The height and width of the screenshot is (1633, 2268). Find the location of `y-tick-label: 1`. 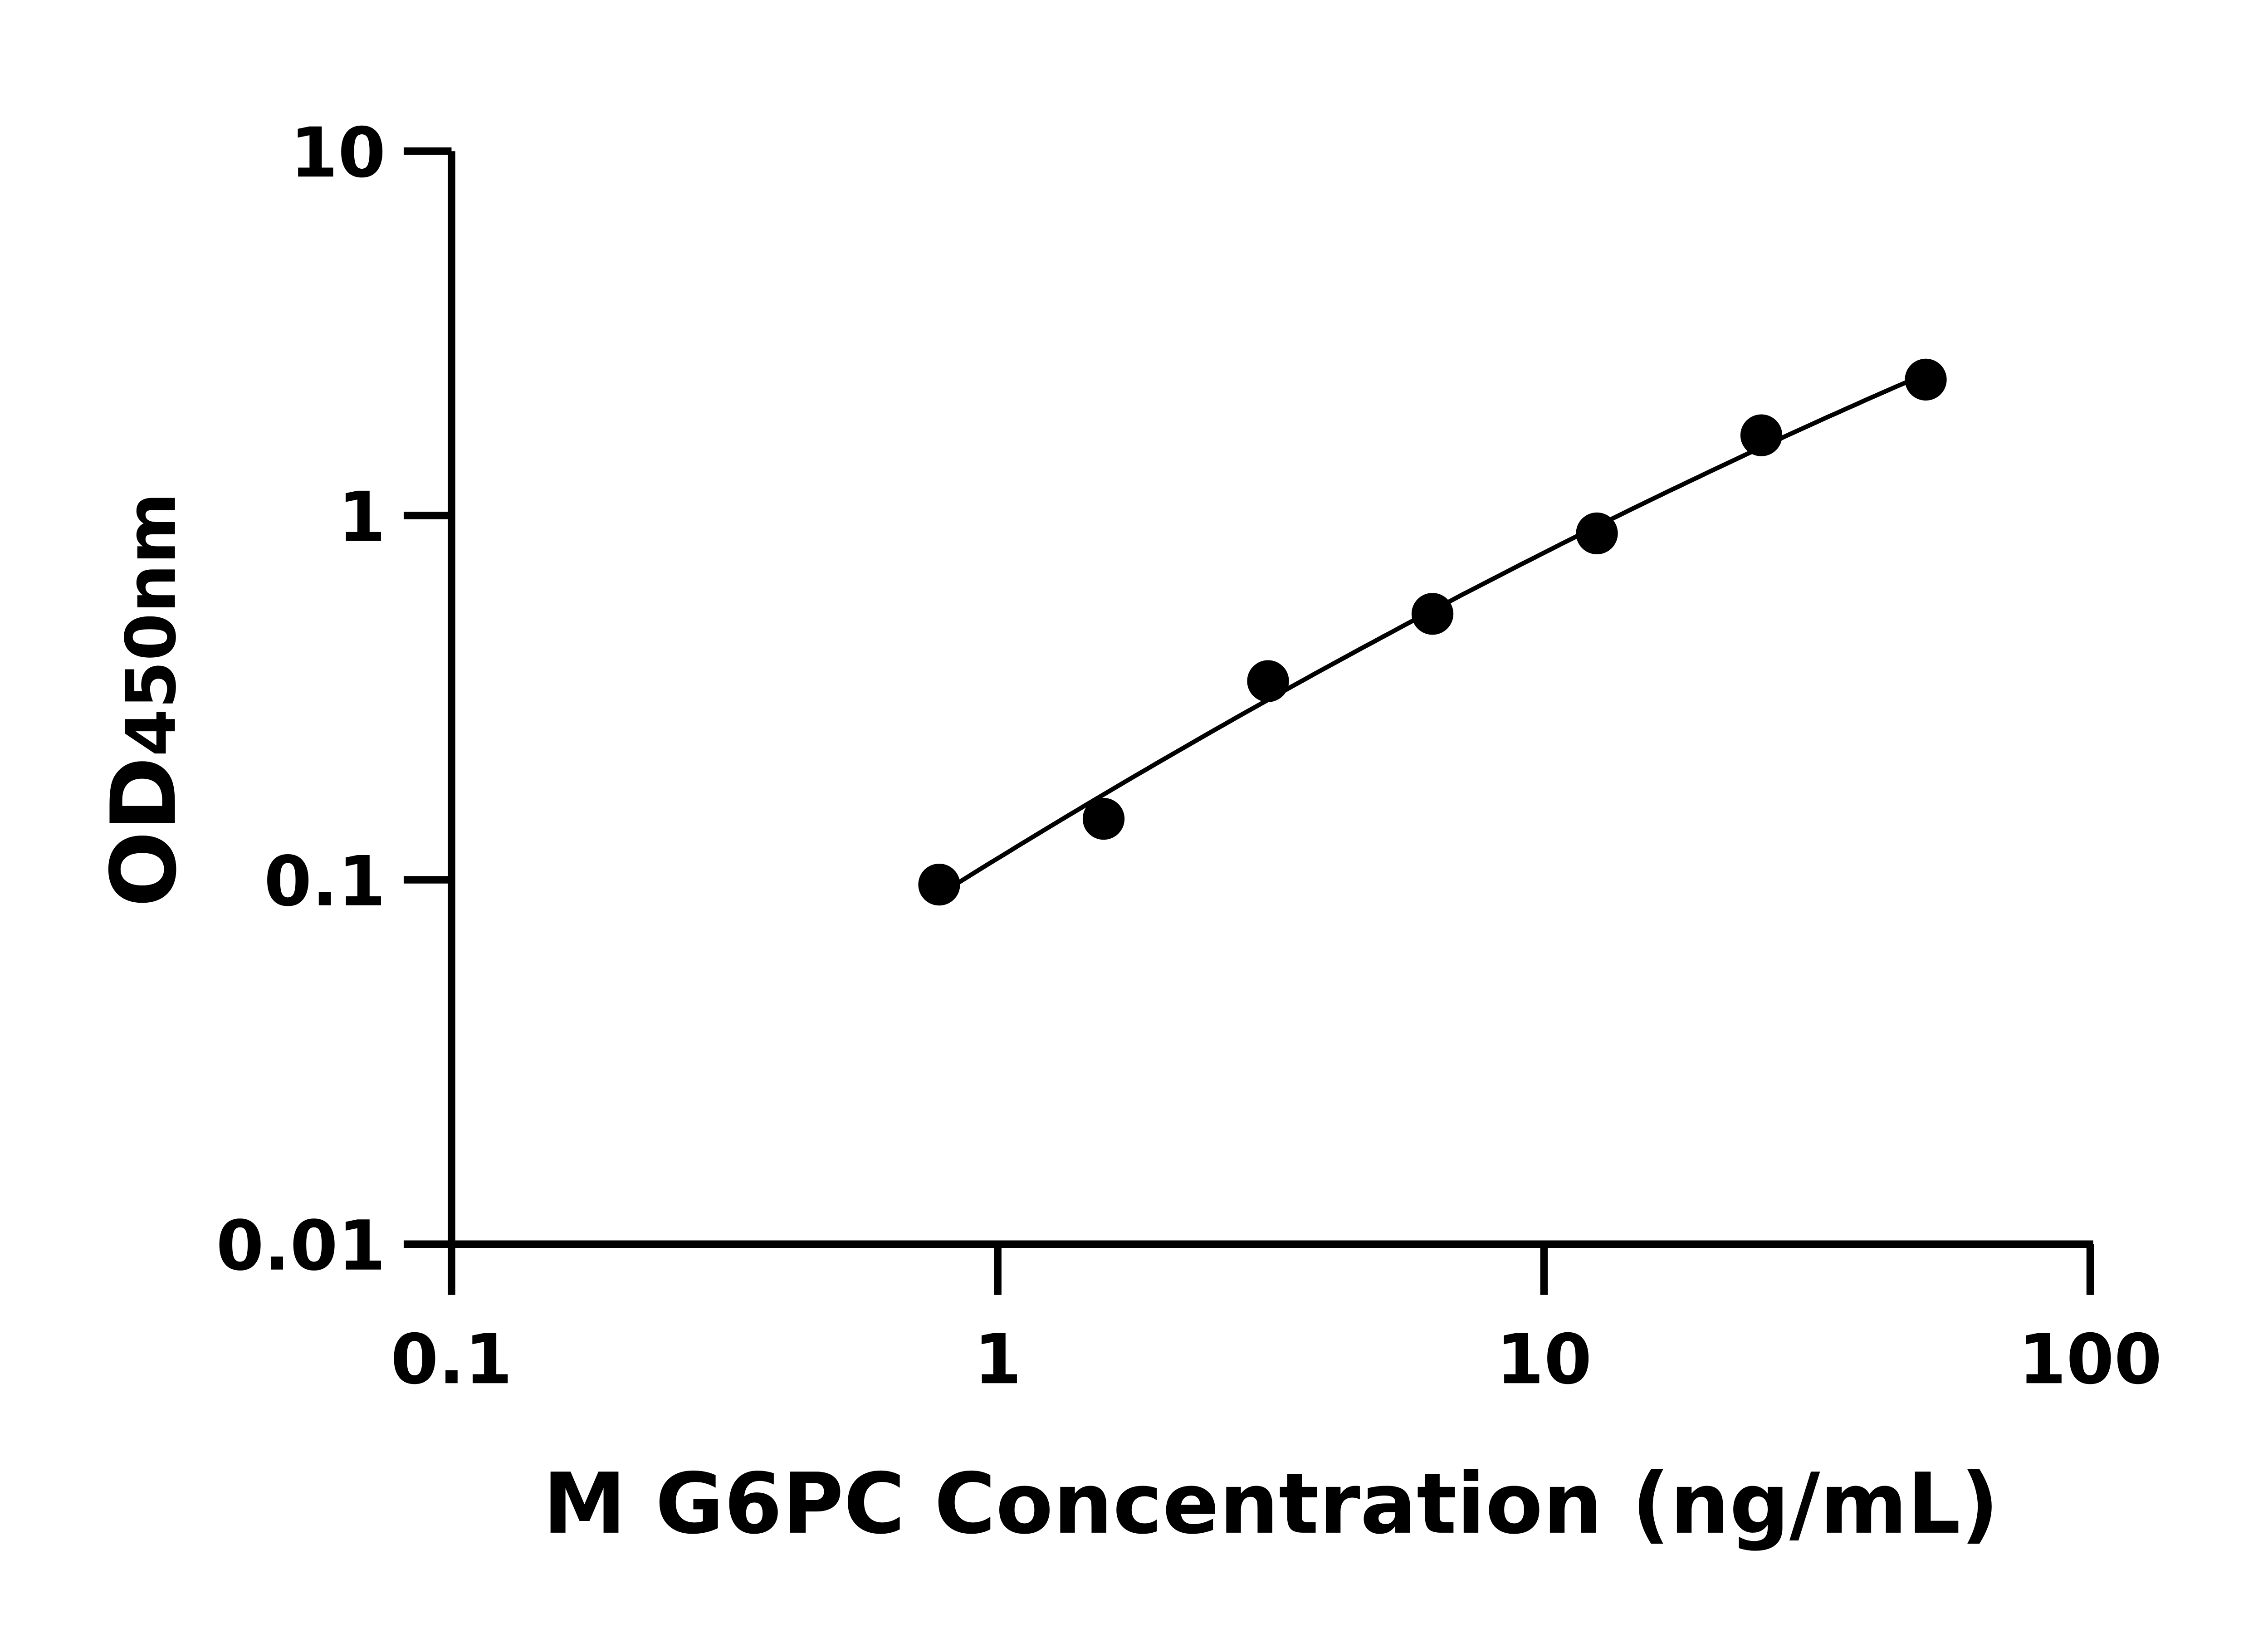

y-tick-label: 1 is located at coordinates (362, 517).